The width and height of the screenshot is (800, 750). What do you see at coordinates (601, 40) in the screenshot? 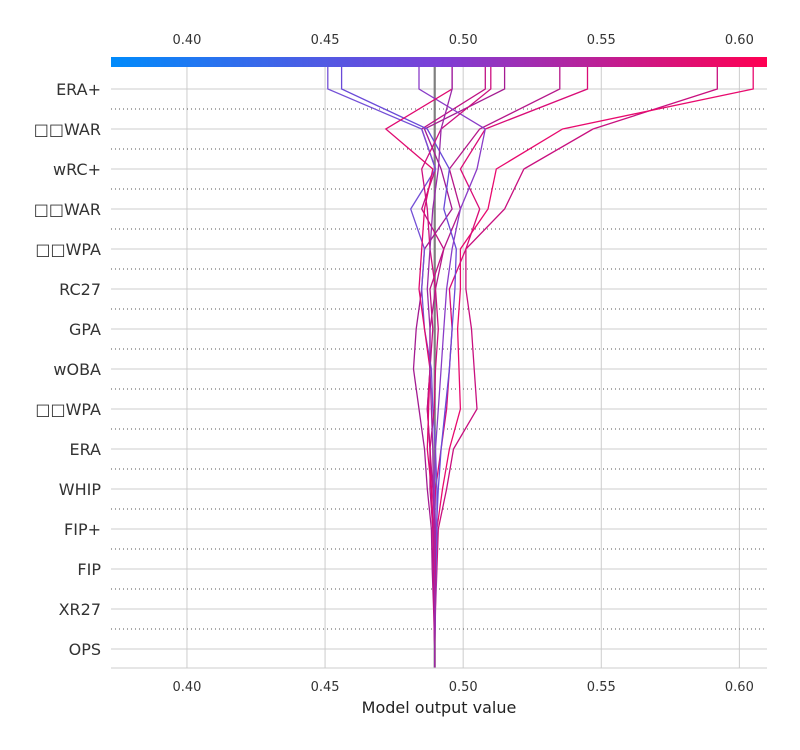
I see `top-tick-label: 0.55` at bounding box center [601, 40].